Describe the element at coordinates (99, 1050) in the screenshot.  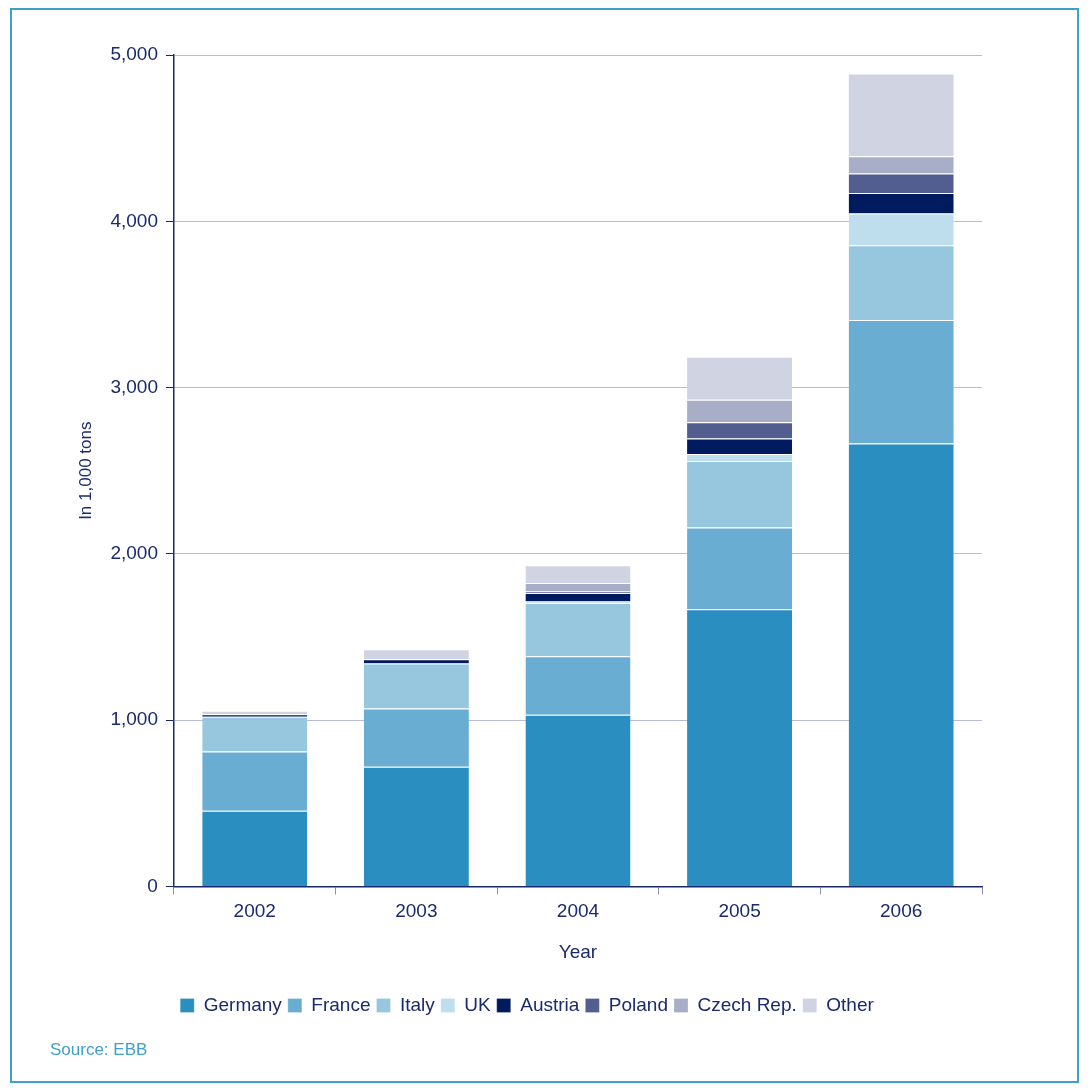
I see `source-note: Source: EBB` at that location.